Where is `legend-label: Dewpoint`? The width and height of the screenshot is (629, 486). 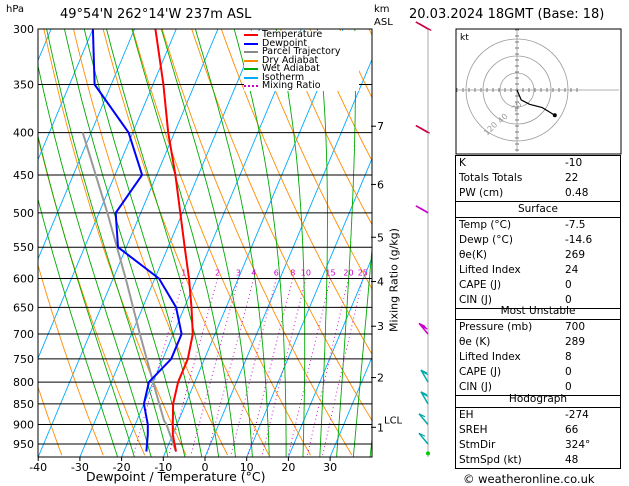
legend-label: Dewpoint is located at coordinates (285, 43).